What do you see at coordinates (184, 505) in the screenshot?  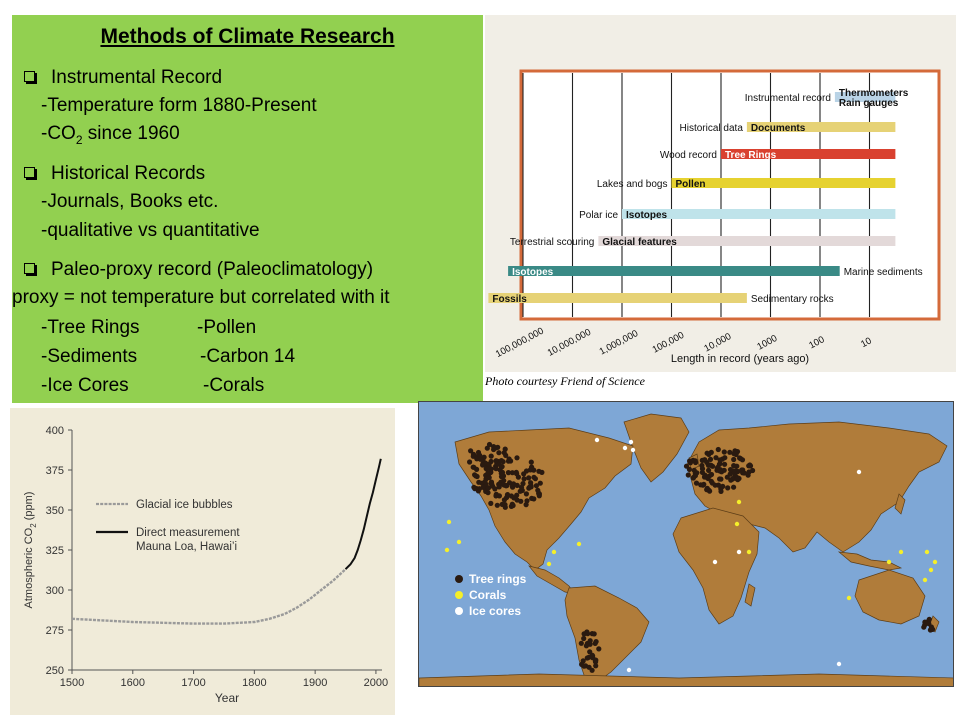 I see `legend-label: Glacial ice bubbles` at bounding box center [184, 505].